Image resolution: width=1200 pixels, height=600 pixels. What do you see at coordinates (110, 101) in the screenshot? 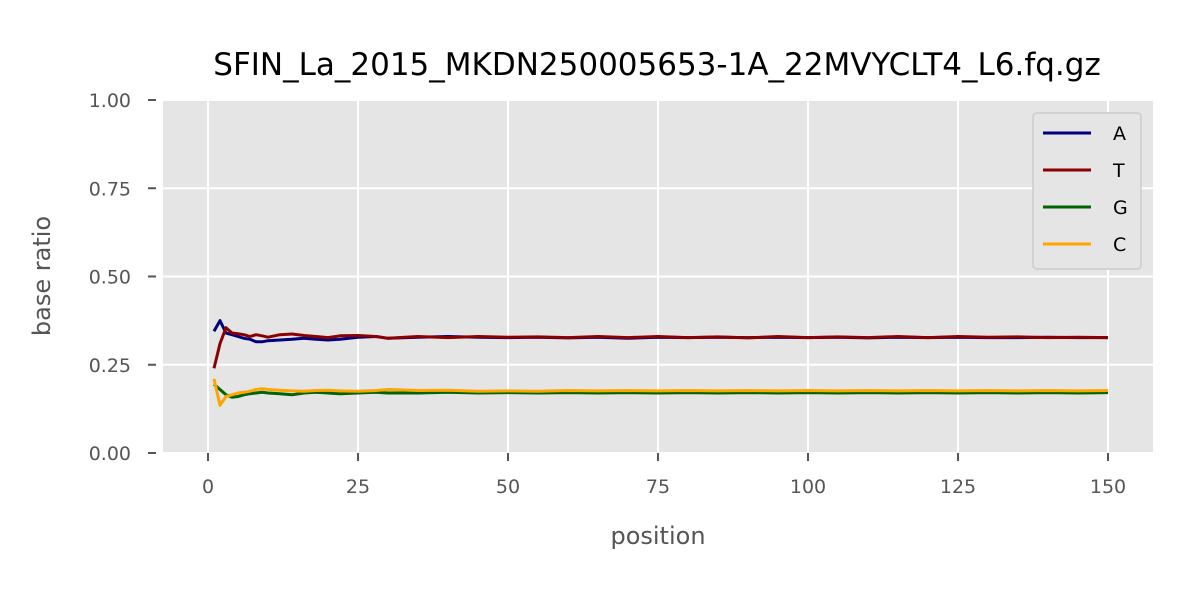
I see `y-tick-label: 1.00` at bounding box center [110, 101].